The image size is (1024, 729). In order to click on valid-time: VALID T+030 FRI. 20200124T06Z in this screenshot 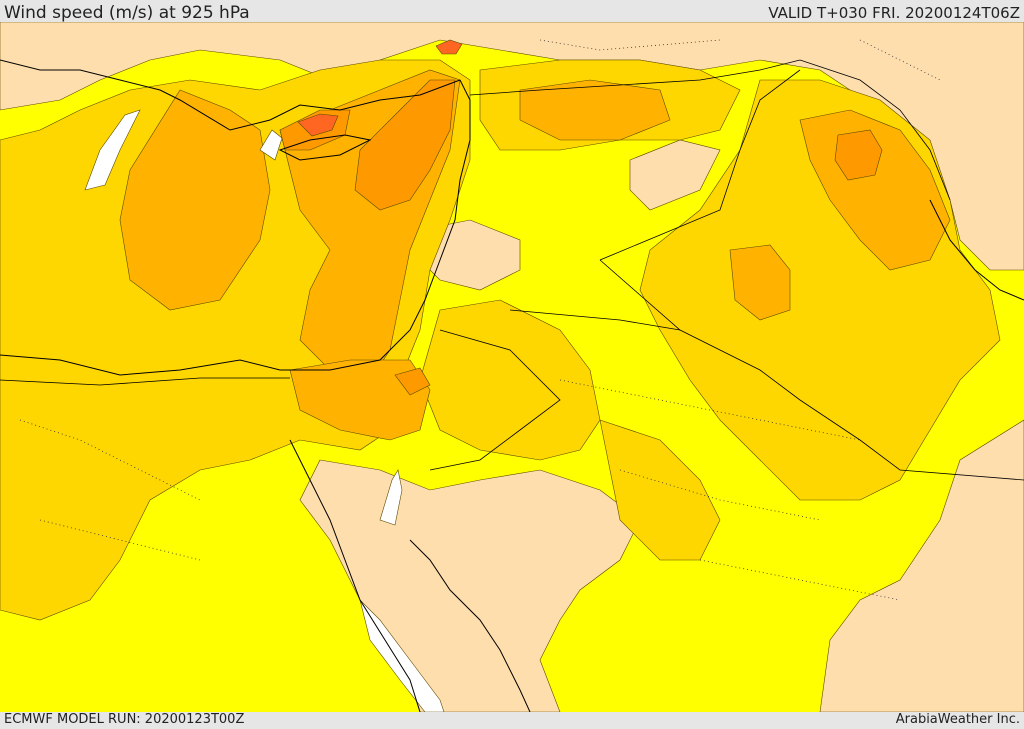, I will do `click(894, 13)`.